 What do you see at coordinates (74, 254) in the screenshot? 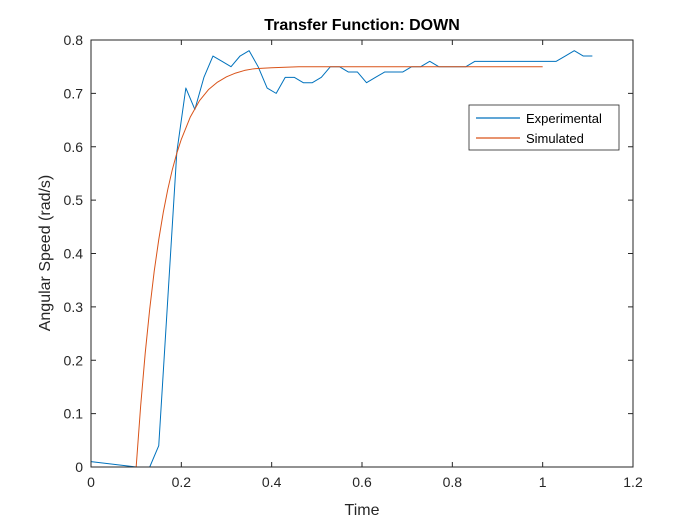
I see `y-tick-label: 0.4` at bounding box center [74, 254].